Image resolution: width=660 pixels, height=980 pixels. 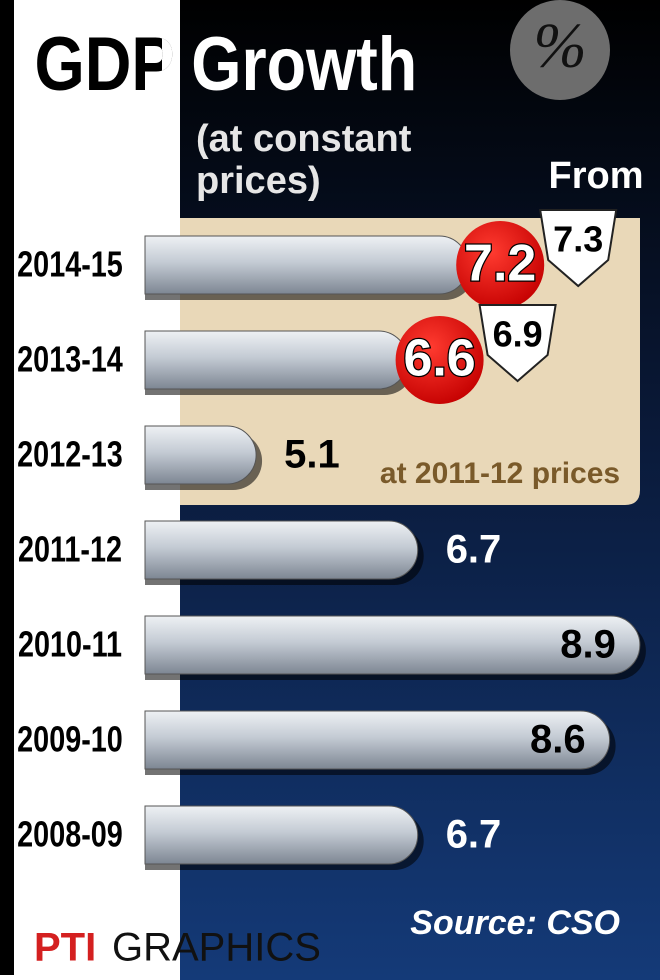 I want to click on previous-value: 6.9, so click(x=518, y=334).